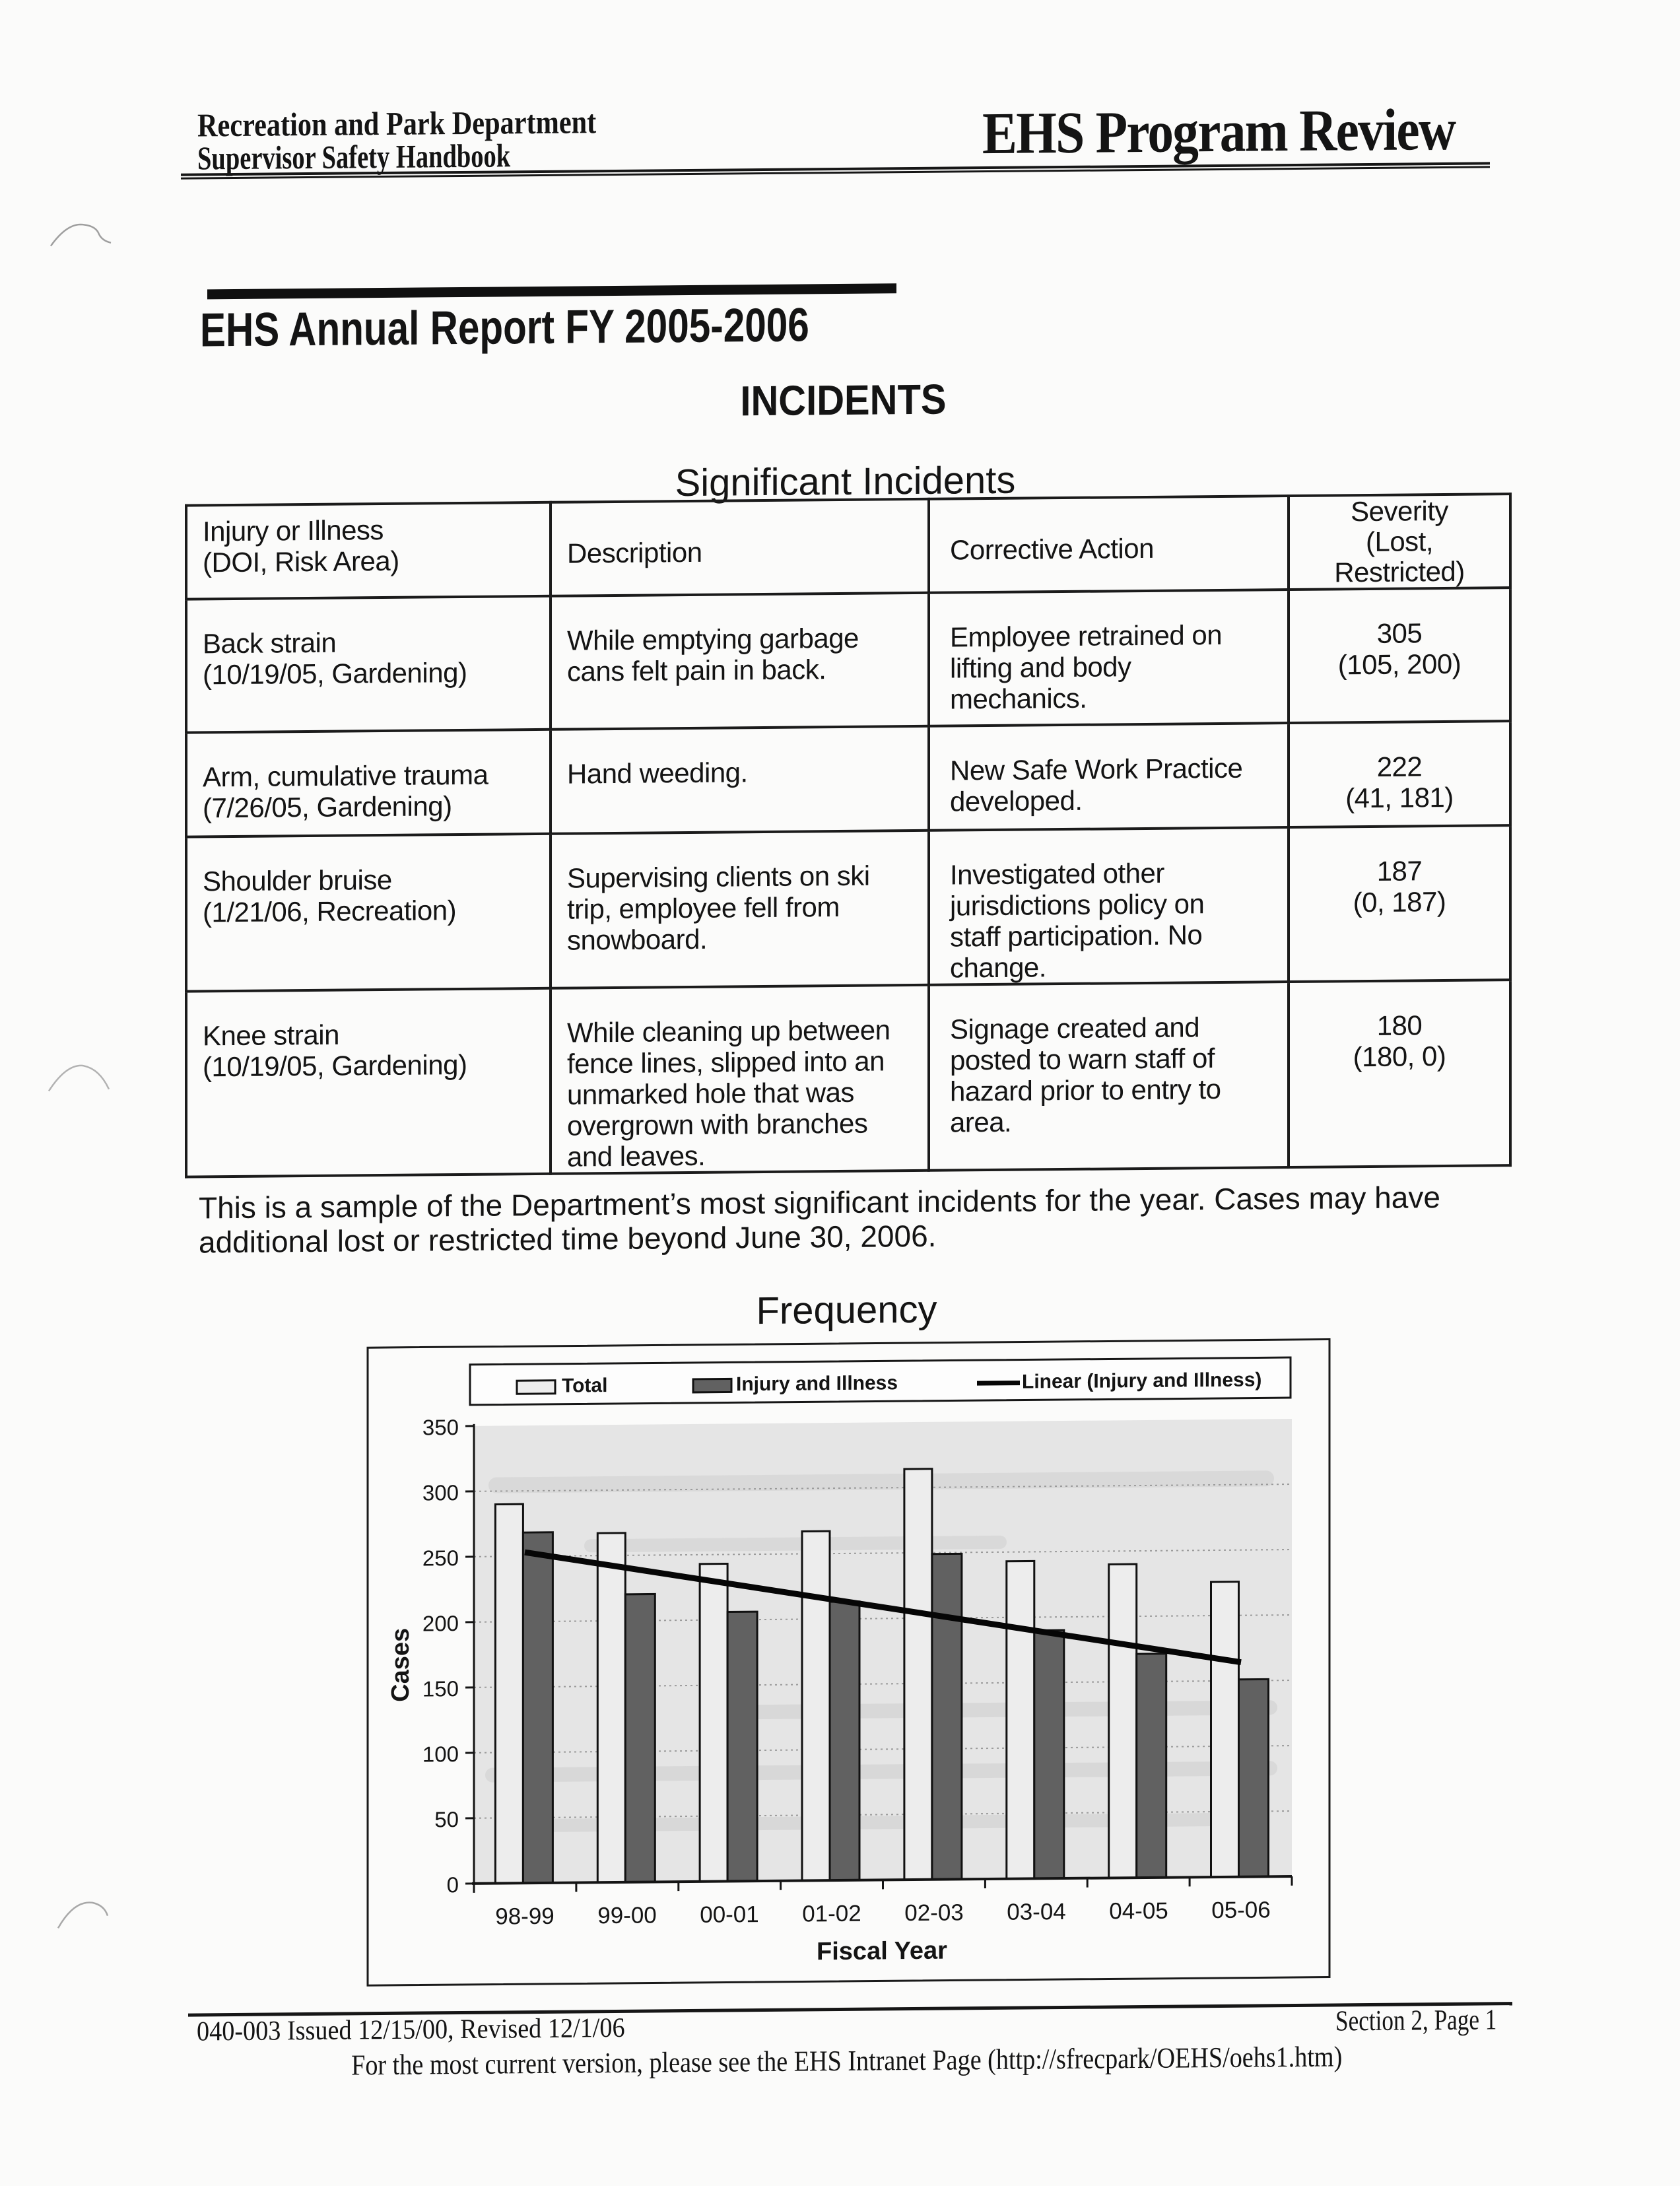 This screenshot has width=1680, height=2186. What do you see at coordinates (440, 1427) in the screenshot?
I see `svg-text: 350` at bounding box center [440, 1427].